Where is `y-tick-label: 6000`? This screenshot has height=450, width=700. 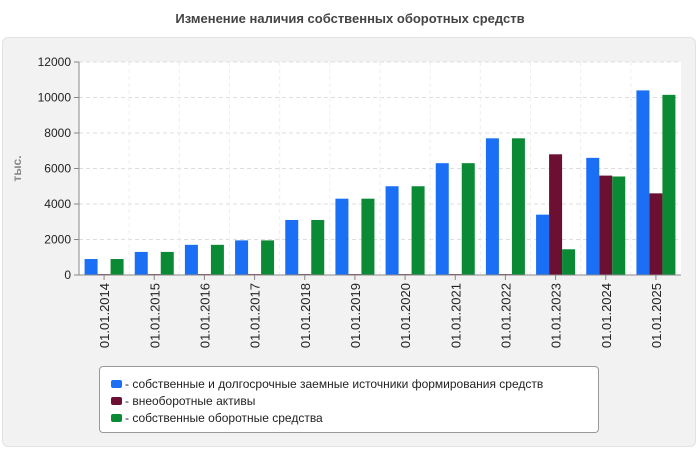
y-tick-label: 6000 is located at coordinates (57, 169).